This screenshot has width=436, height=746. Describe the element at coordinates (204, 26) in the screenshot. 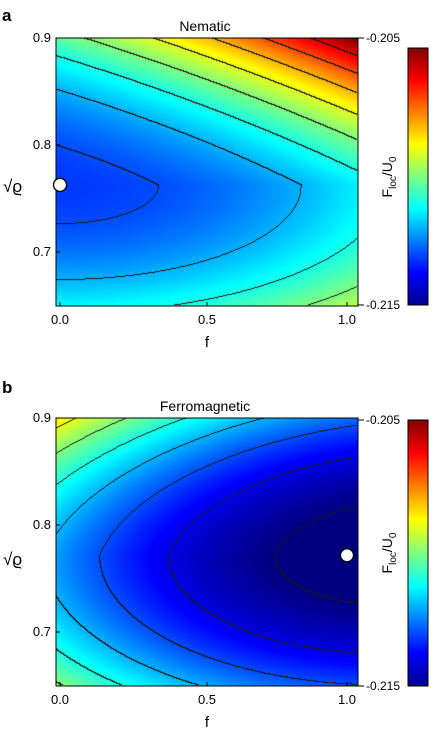

I see `chart-title: Nematic` at that location.